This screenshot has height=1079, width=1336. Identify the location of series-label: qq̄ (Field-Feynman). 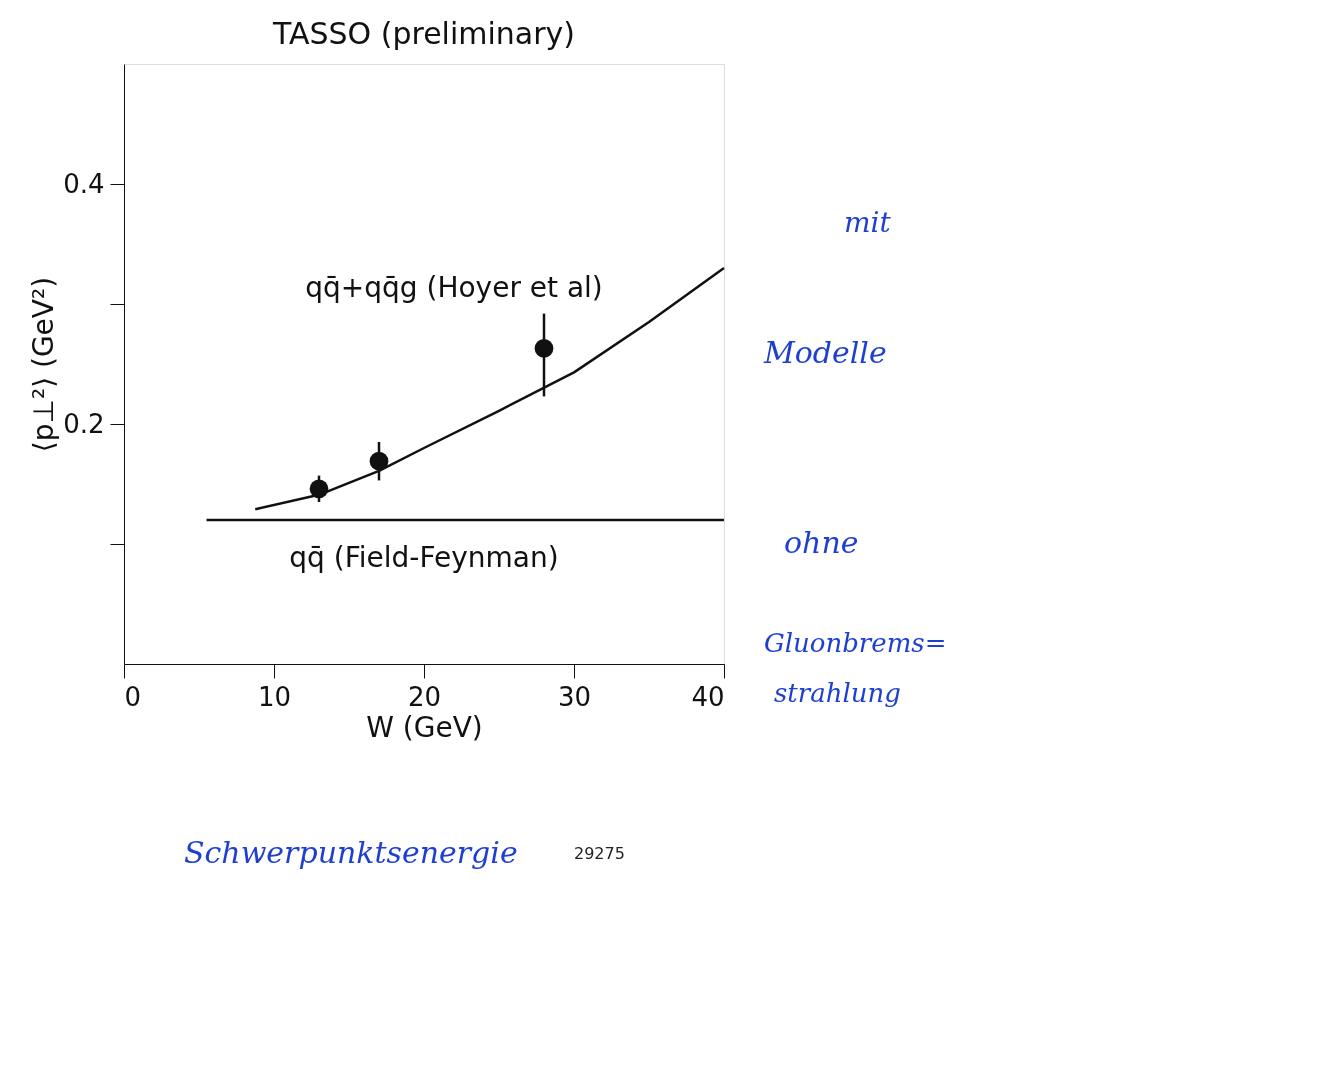
(424, 557).